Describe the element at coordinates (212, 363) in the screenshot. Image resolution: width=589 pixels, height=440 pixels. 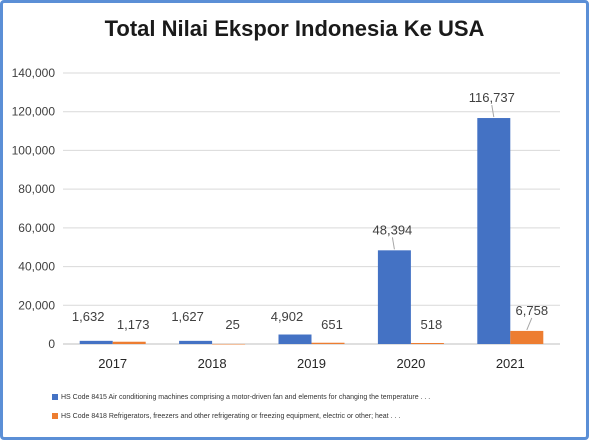
I see `x-tick-label: 2018` at that location.